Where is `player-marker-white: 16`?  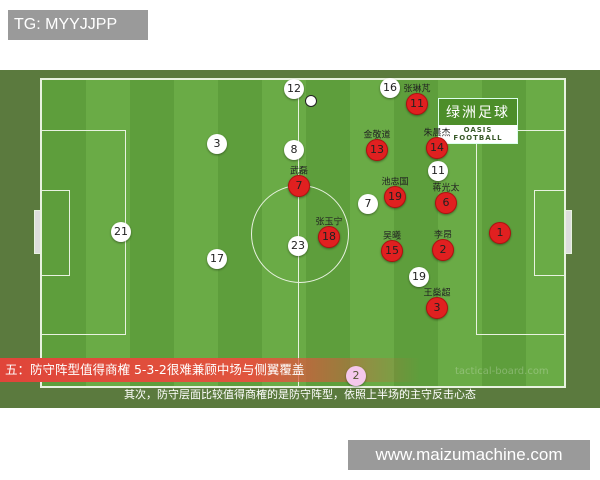 player-marker-white: 16 is located at coordinates (390, 88).